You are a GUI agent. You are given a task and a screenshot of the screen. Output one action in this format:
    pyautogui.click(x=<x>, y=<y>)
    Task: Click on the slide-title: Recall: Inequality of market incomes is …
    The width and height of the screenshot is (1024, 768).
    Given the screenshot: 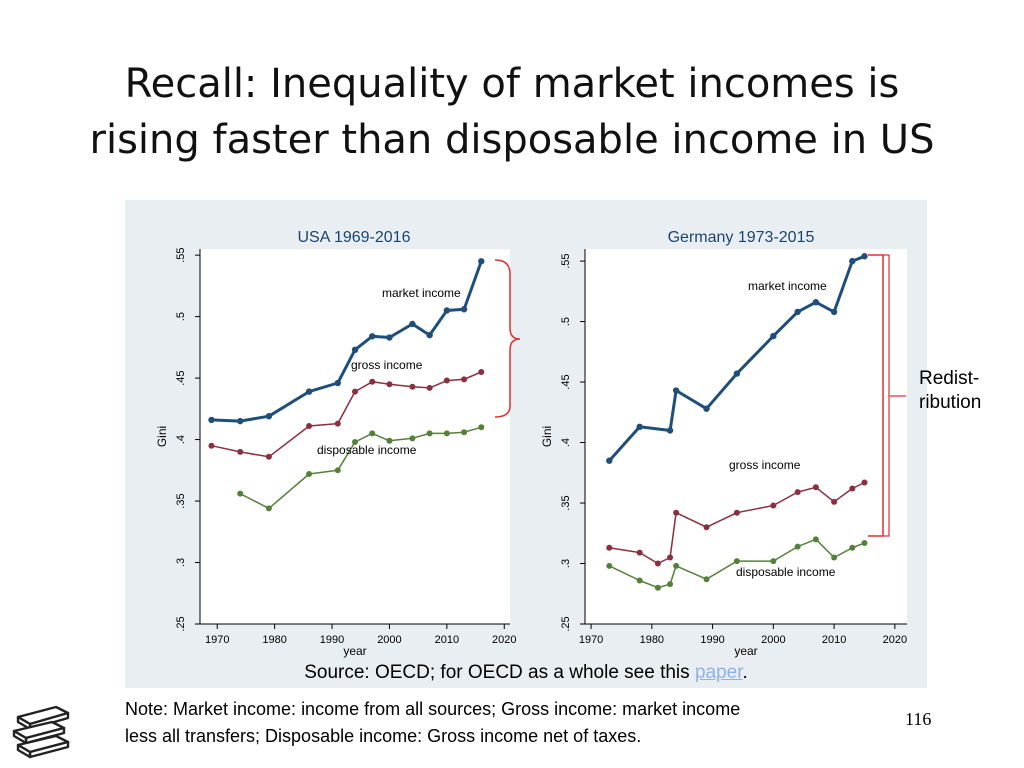 What is the action you would take?
    pyautogui.click(x=512, y=112)
    